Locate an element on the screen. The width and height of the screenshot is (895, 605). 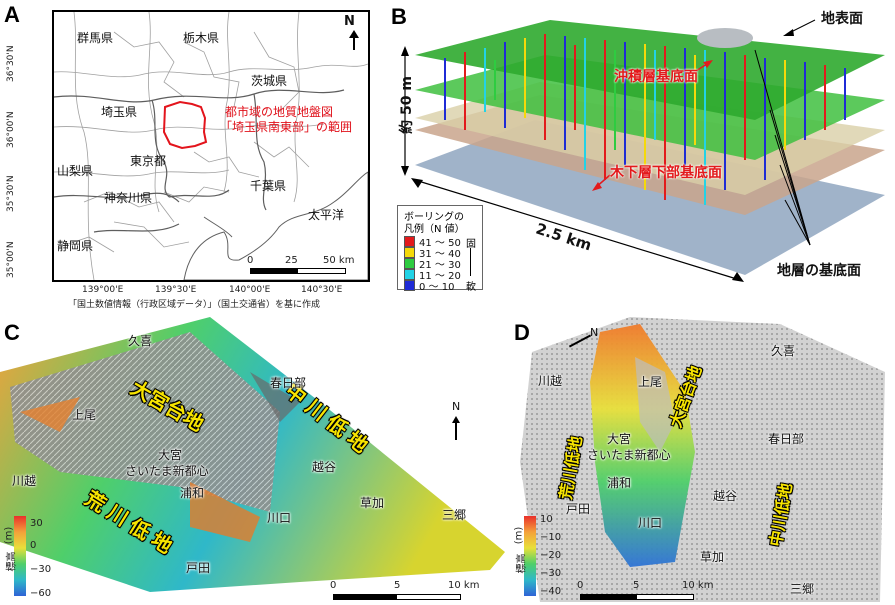
lat-label: 35°30'N is located at coordinates (11, 193).